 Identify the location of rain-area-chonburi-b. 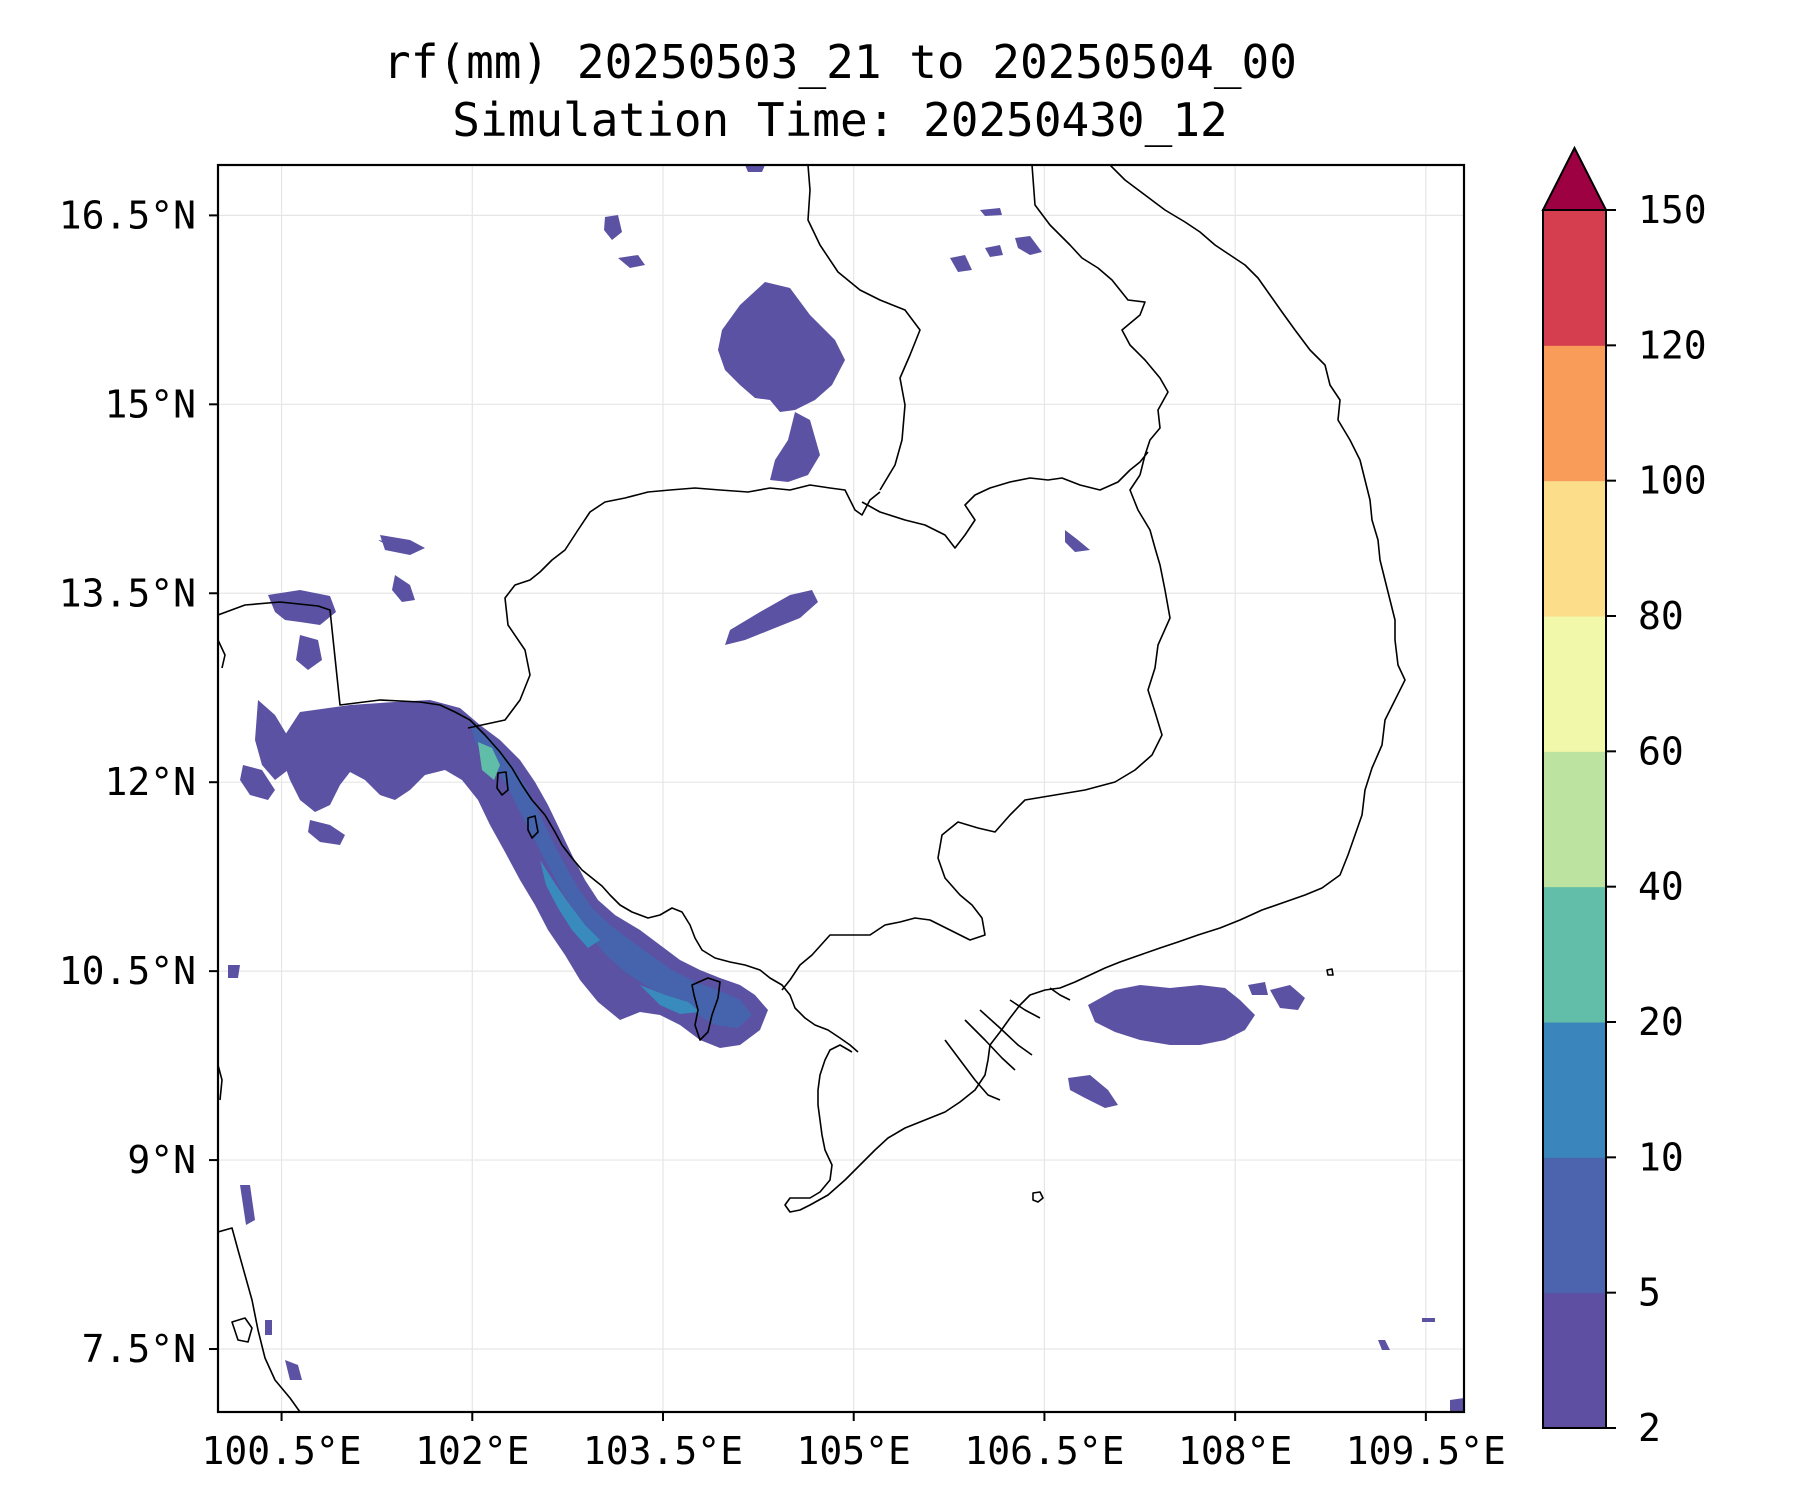
(309, 652).